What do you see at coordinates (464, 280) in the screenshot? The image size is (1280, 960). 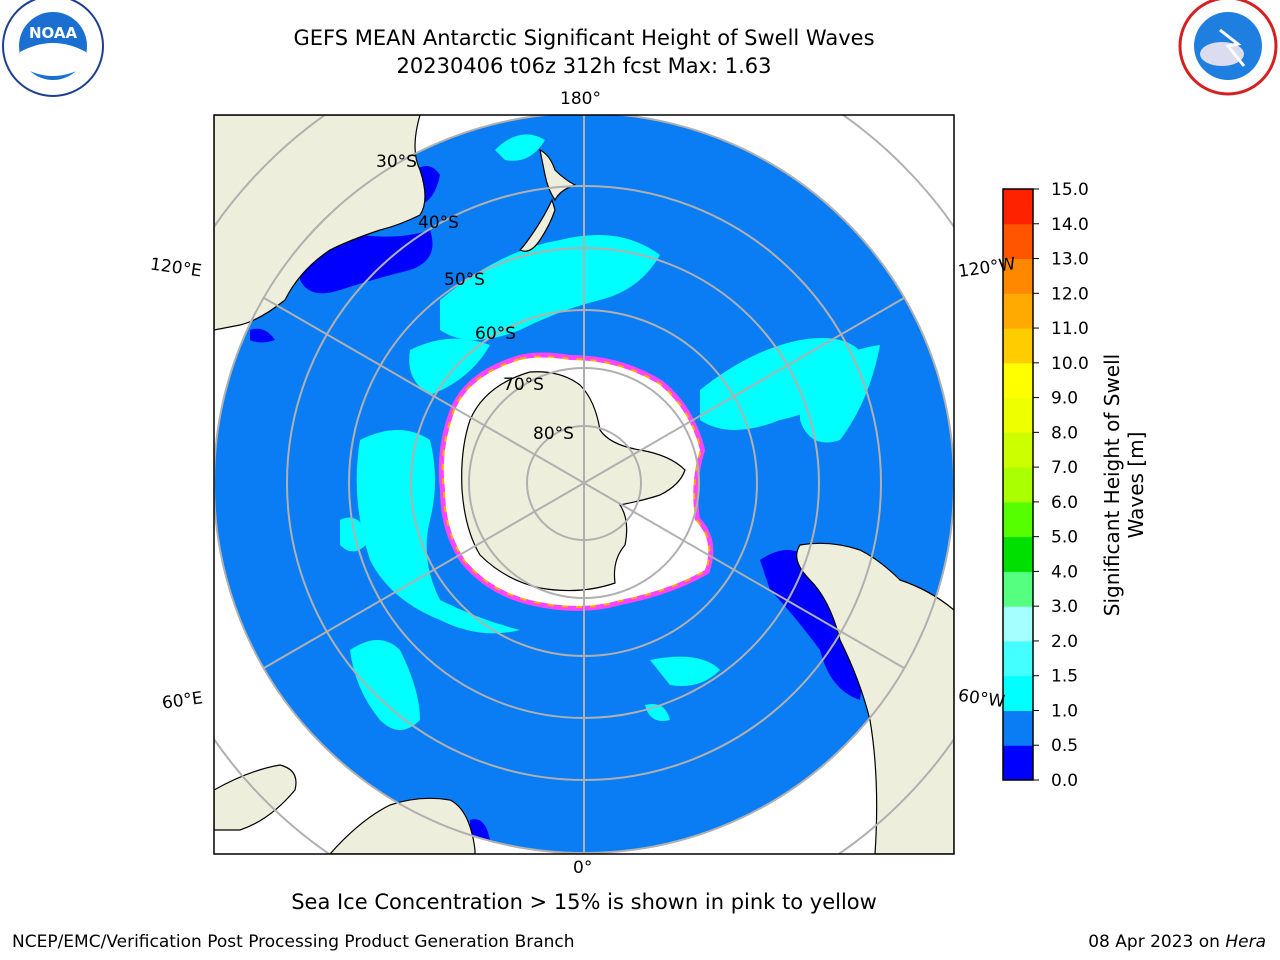 I see `lat-label-50s: 50°S` at bounding box center [464, 280].